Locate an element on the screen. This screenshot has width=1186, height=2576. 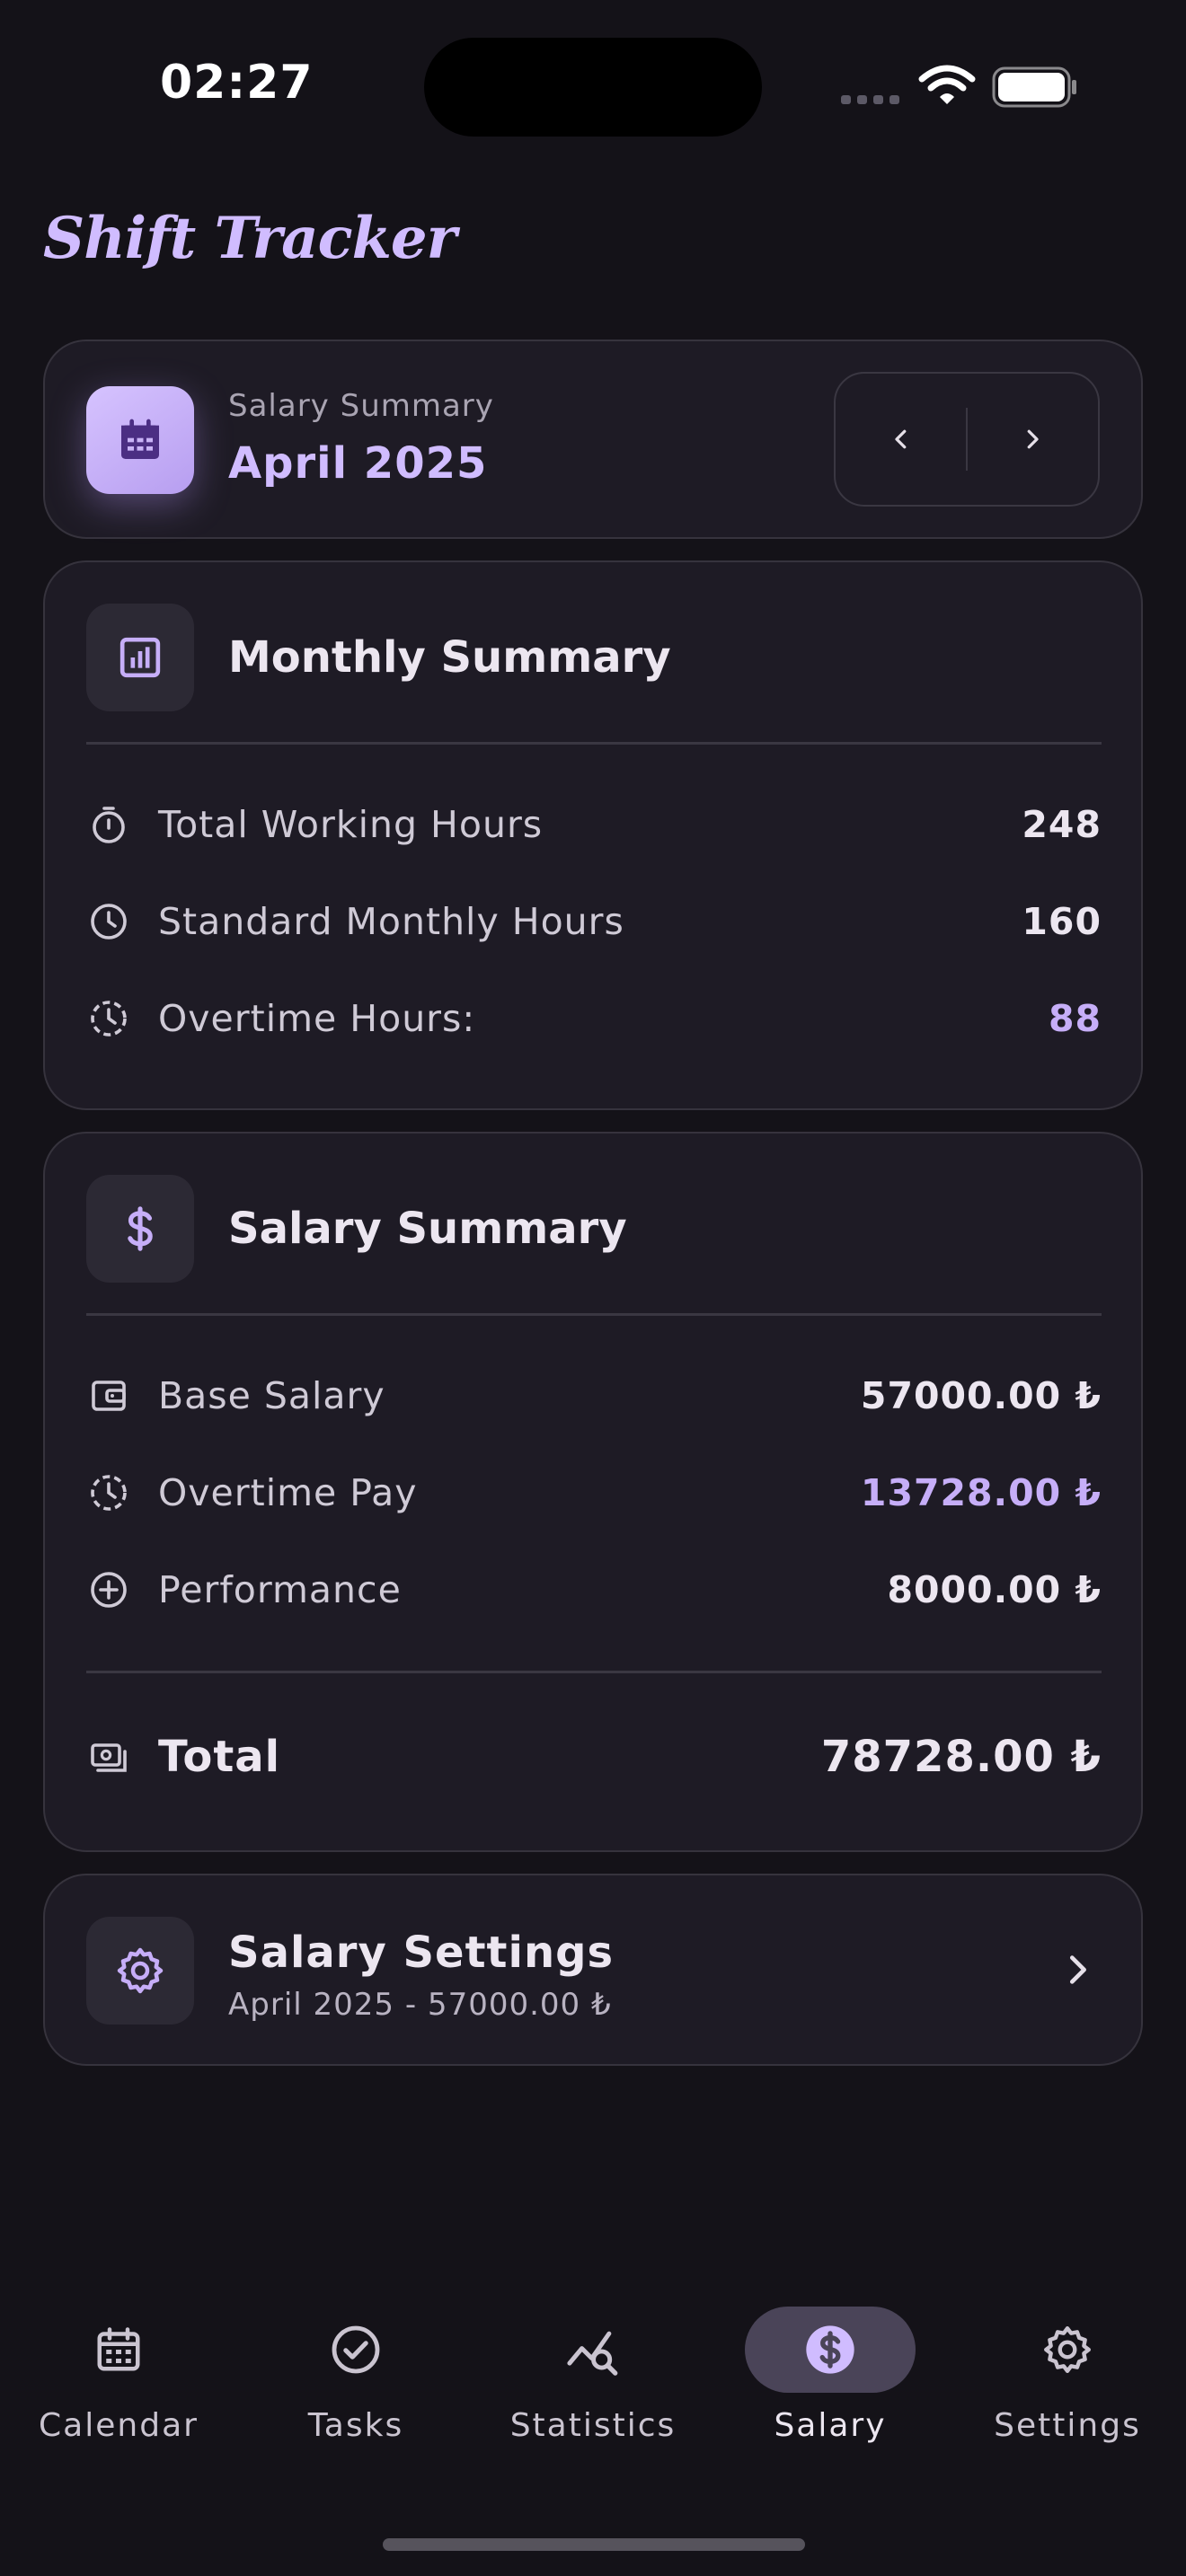
overtime-pay-row: Overtime Pay 13728.00 ₺ is located at coordinates (594, 1493).